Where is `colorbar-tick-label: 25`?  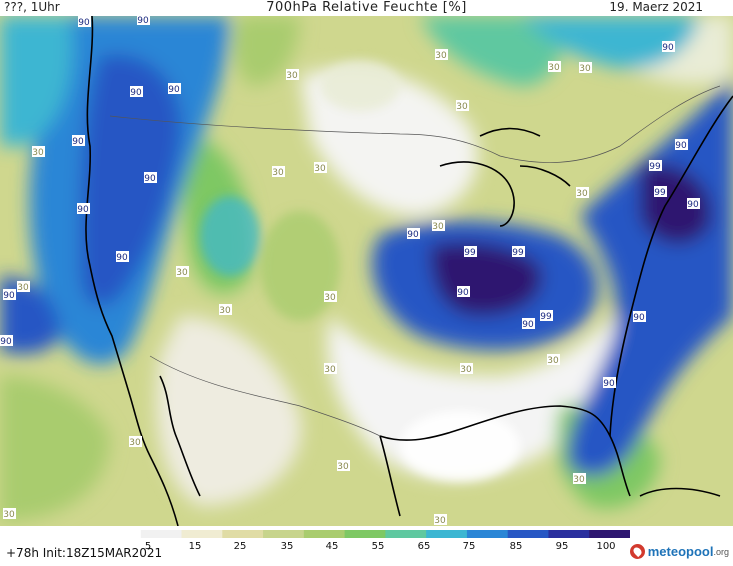
colorbar-tick-label: 25 is located at coordinates (240, 546).